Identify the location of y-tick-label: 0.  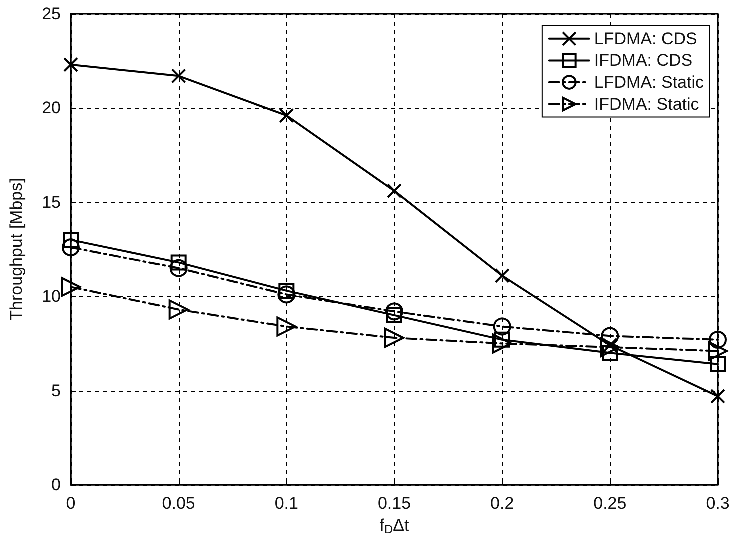
(56, 485).